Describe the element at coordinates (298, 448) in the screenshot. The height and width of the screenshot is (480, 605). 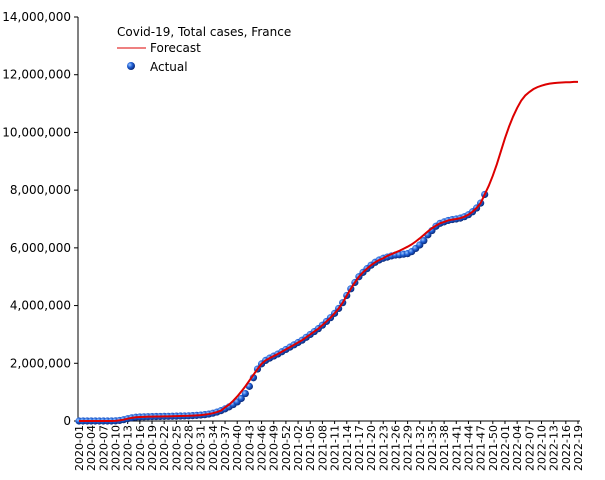
I see `x-tick-label: 2021-02` at that location.